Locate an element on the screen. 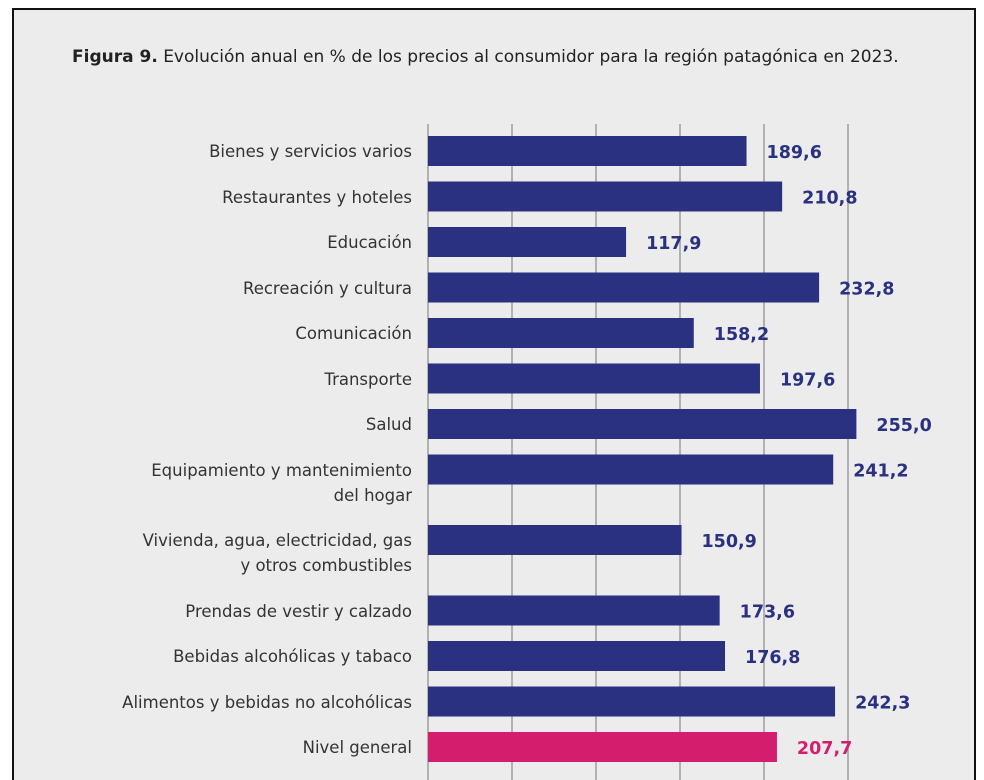 This screenshot has height=780, width=984. value-label: 232,8 is located at coordinates (866, 290).